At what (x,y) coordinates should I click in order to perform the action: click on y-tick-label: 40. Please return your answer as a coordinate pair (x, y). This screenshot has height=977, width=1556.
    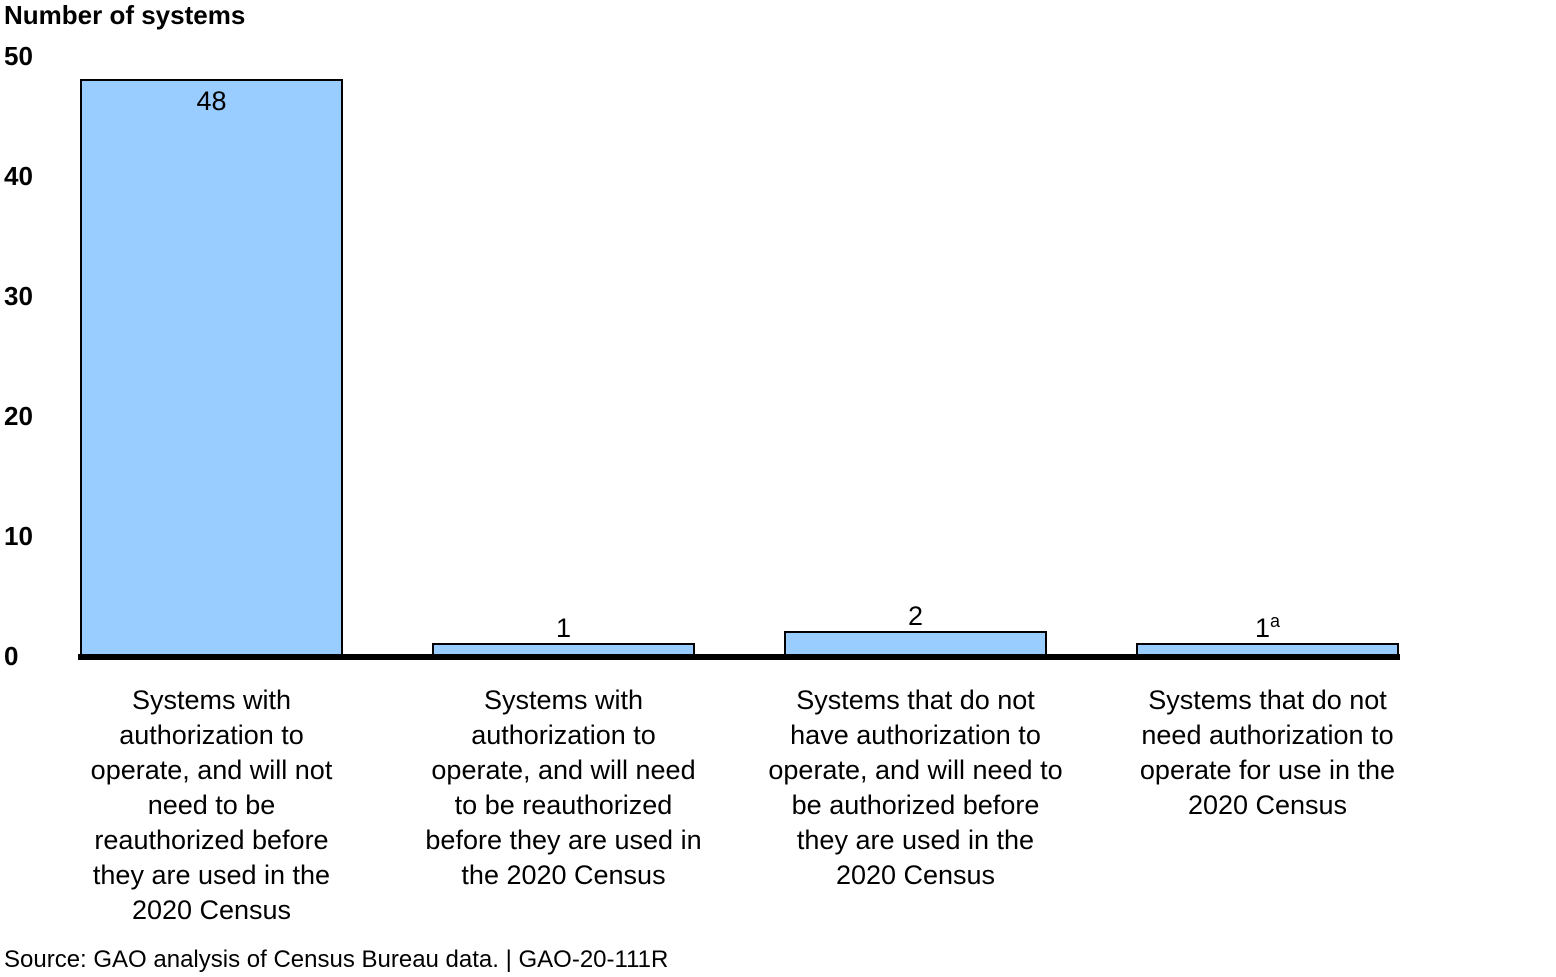
    Looking at the image, I should click on (18, 176).